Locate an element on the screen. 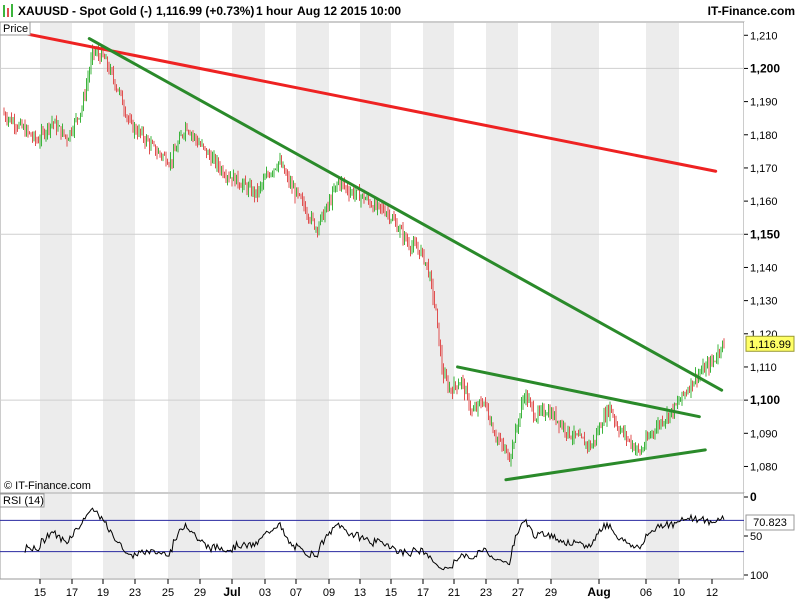  y-tick-label: 1,140 is located at coordinates (764, 268).